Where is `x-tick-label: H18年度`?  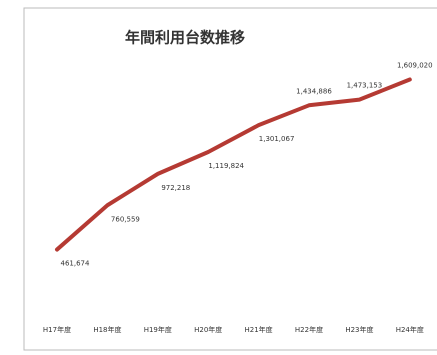 x-tick-label: H18年度 is located at coordinates (107, 329).